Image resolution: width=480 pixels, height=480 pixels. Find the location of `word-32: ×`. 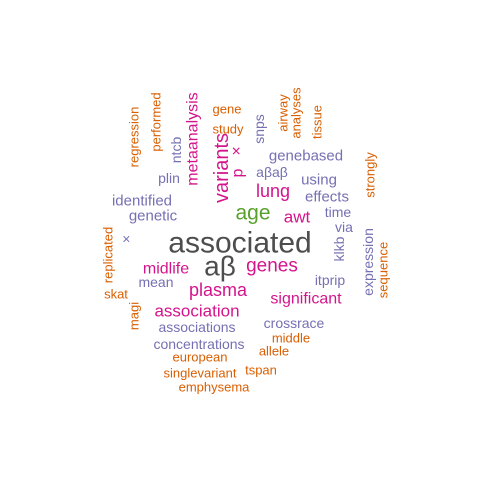

word-32: × is located at coordinates (126, 239).